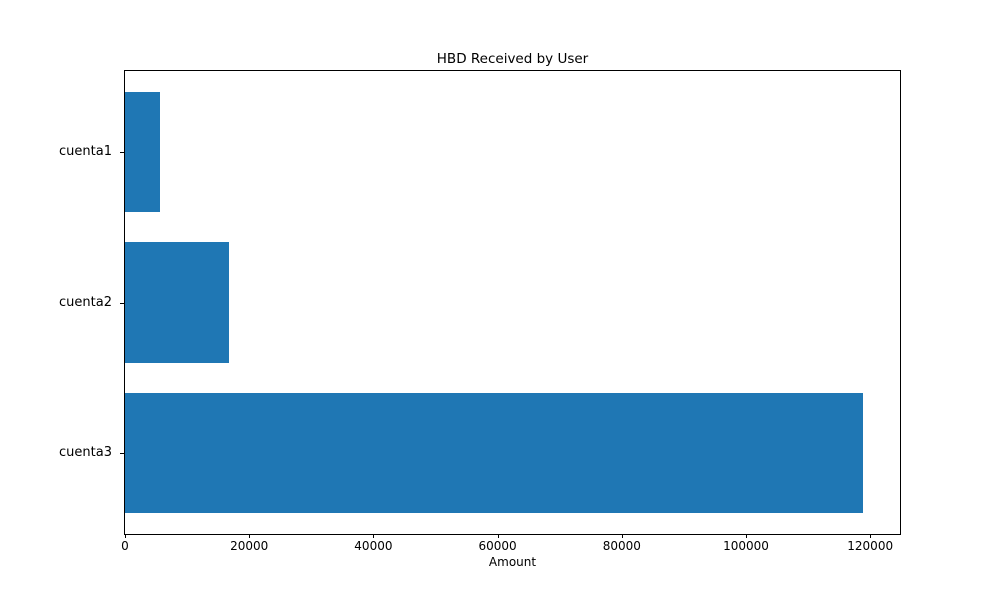 The image size is (1000, 600). What do you see at coordinates (746, 546) in the screenshot?
I see `x-tick-label: 100000` at bounding box center [746, 546].